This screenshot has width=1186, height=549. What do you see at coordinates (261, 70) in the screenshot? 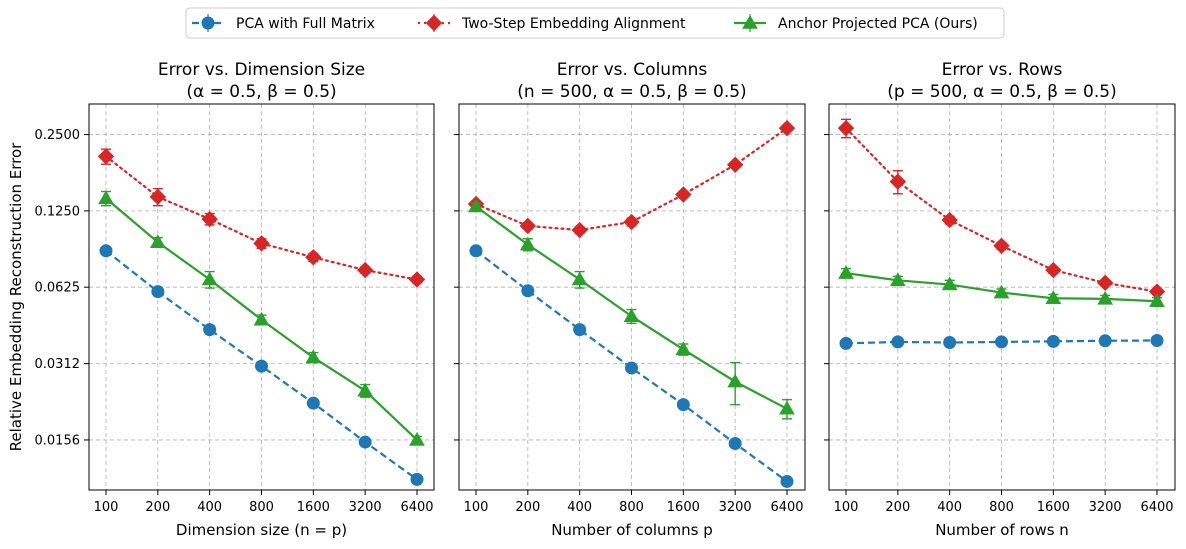
I see `chart-title: Error vs. Dimension Size` at bounding box center [261, 70].